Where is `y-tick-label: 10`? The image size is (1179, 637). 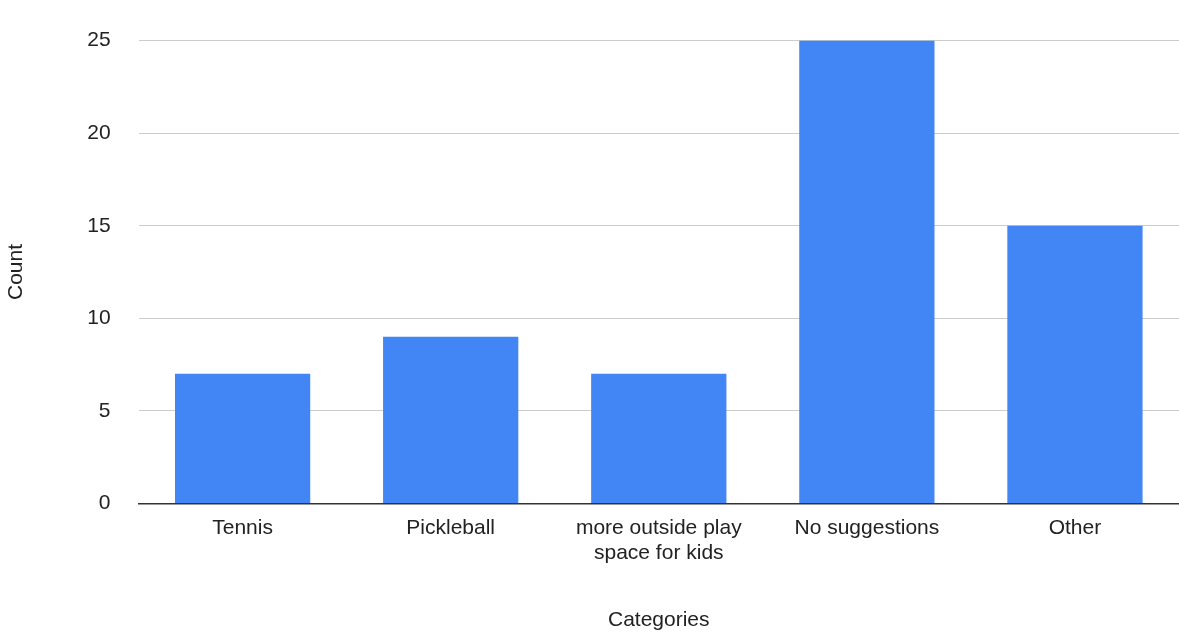
y-tick-label: 10 is located at coordinates (99, 317).